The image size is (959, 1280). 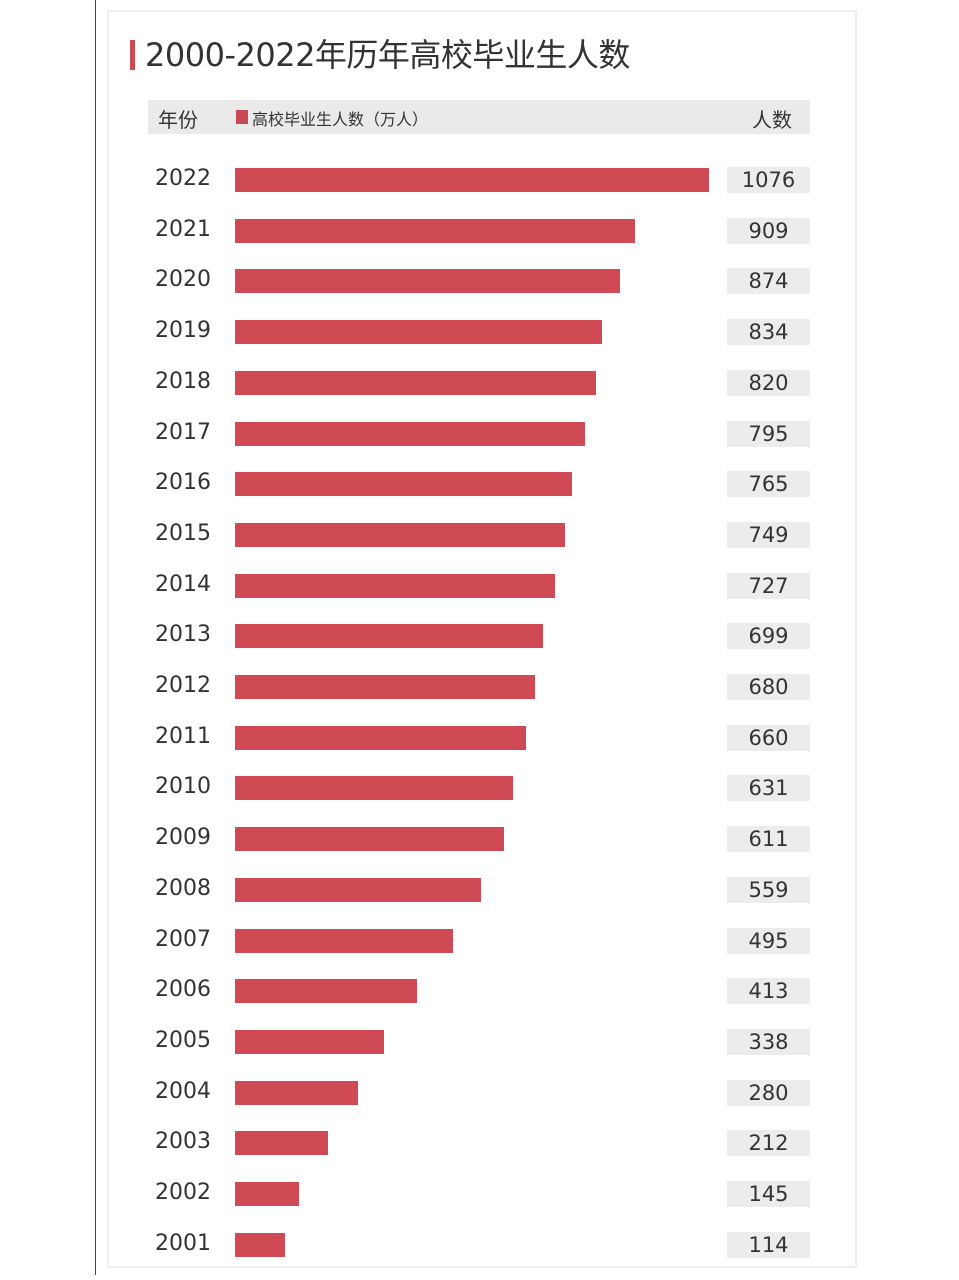 I want to click on bar-2003, so click(x=282, y=1143).